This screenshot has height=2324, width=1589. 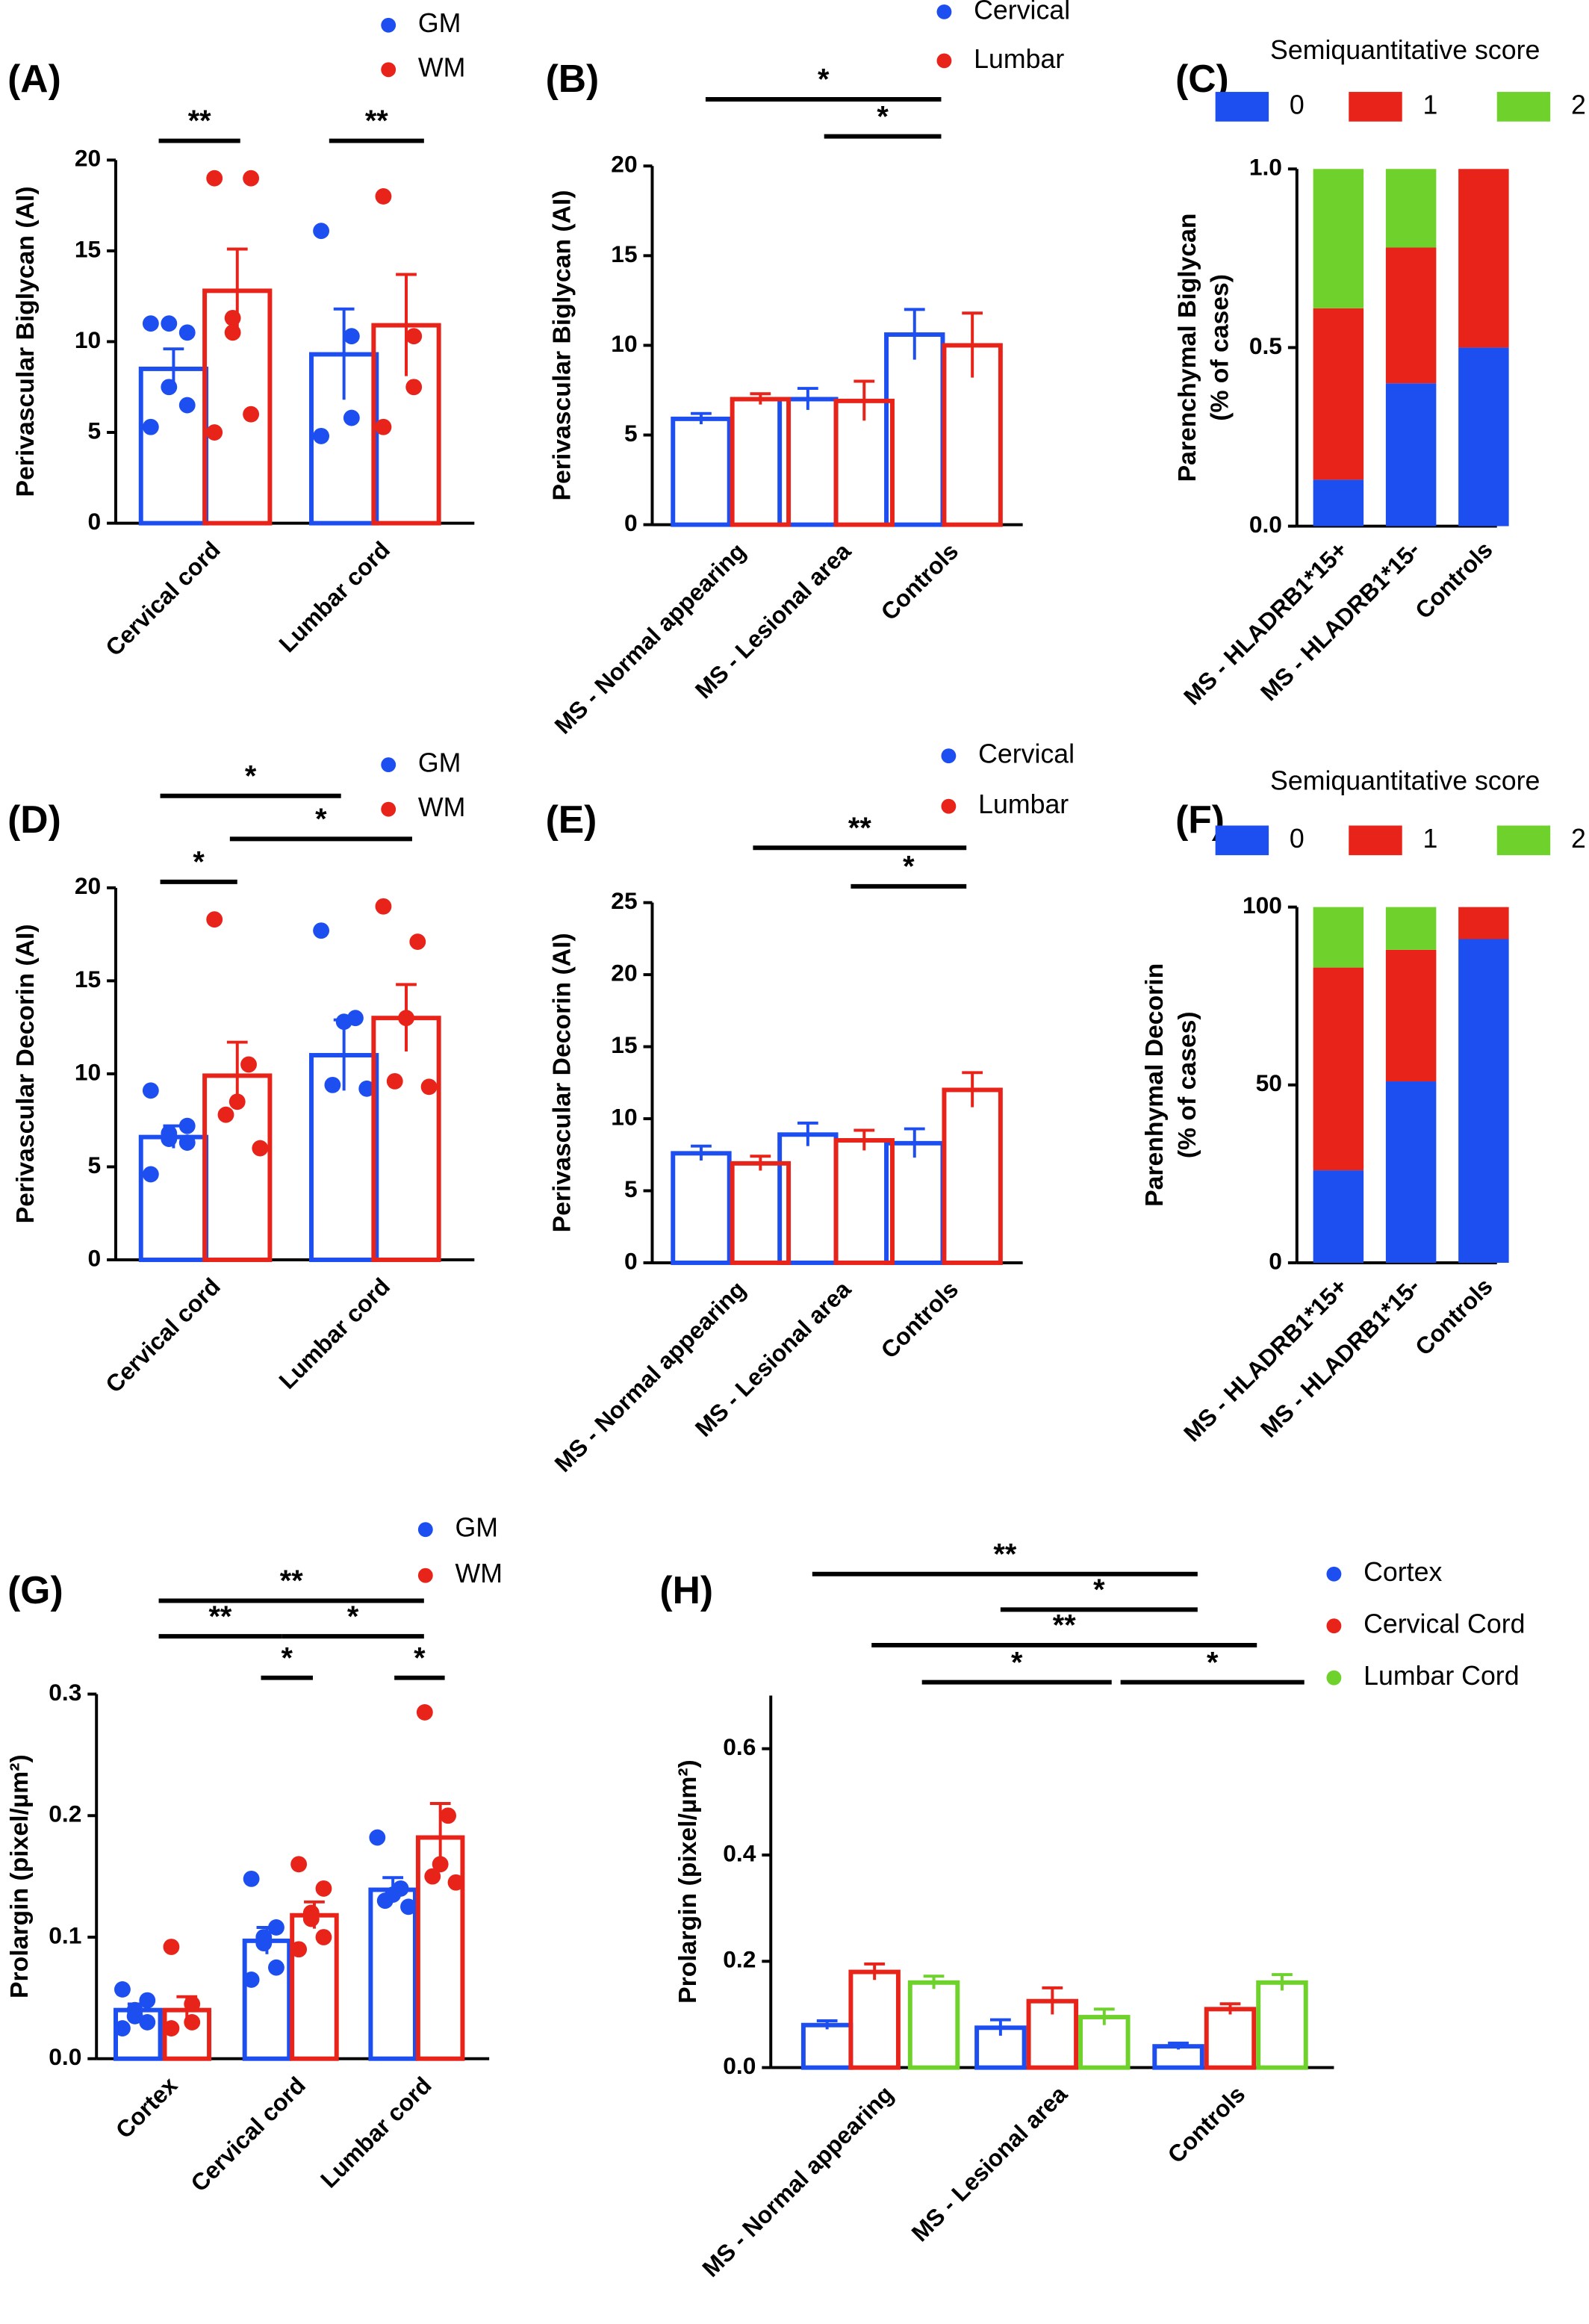 I want to click on y-axis-label: Parenhymal Decorin, so click(x=1154, y=1085).